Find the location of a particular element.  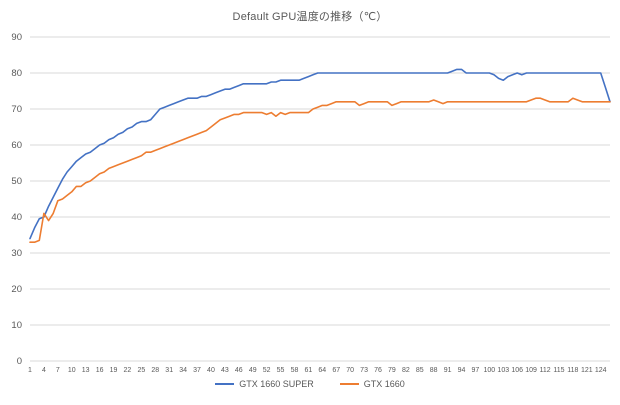

x-axis-tick-label: 73 is located at coordinates (364, 370).